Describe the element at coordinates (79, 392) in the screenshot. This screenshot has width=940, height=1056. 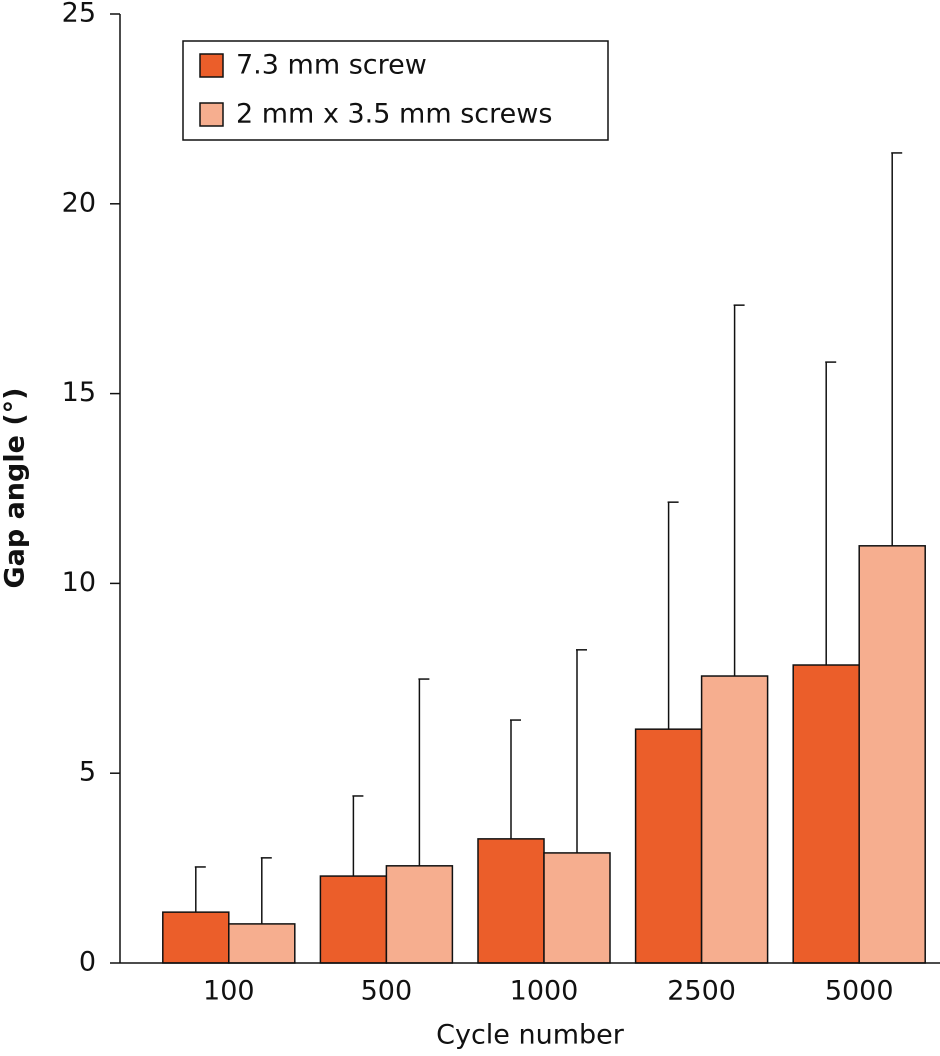
I see `y-tick-label: 15` at that location.